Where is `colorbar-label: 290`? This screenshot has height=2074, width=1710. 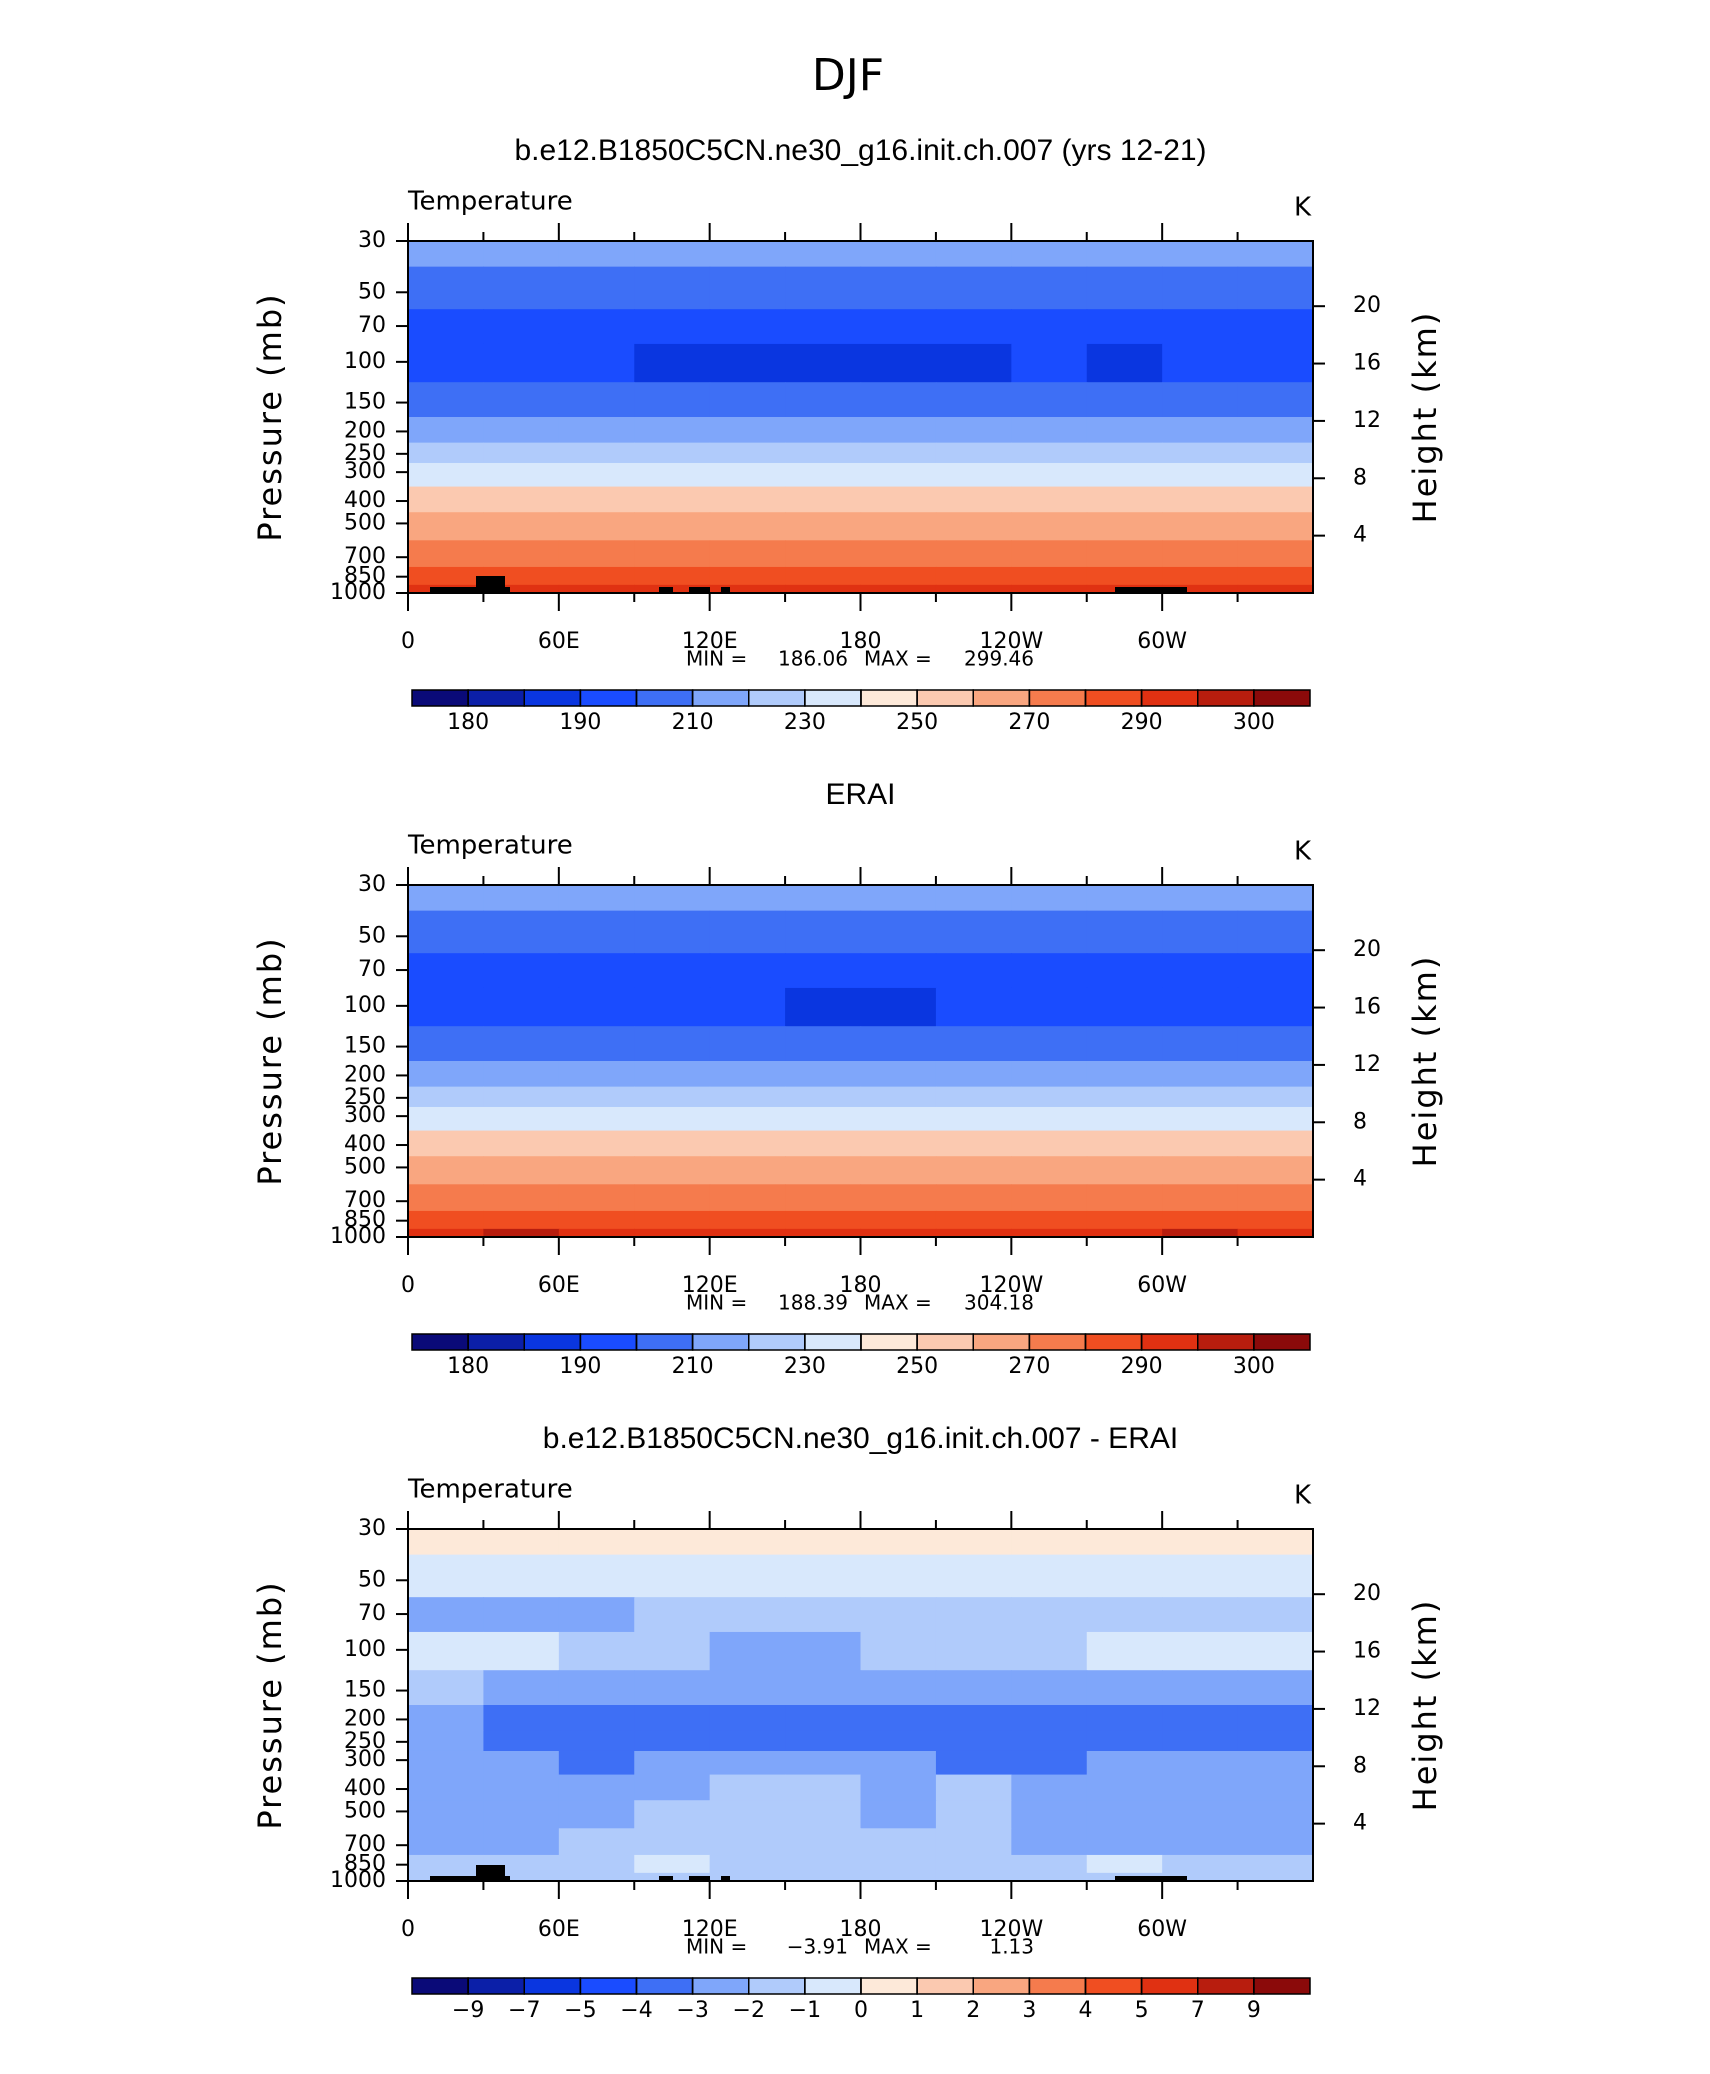 colorbar-label: 290 is located at coordinates (1142, 1366).